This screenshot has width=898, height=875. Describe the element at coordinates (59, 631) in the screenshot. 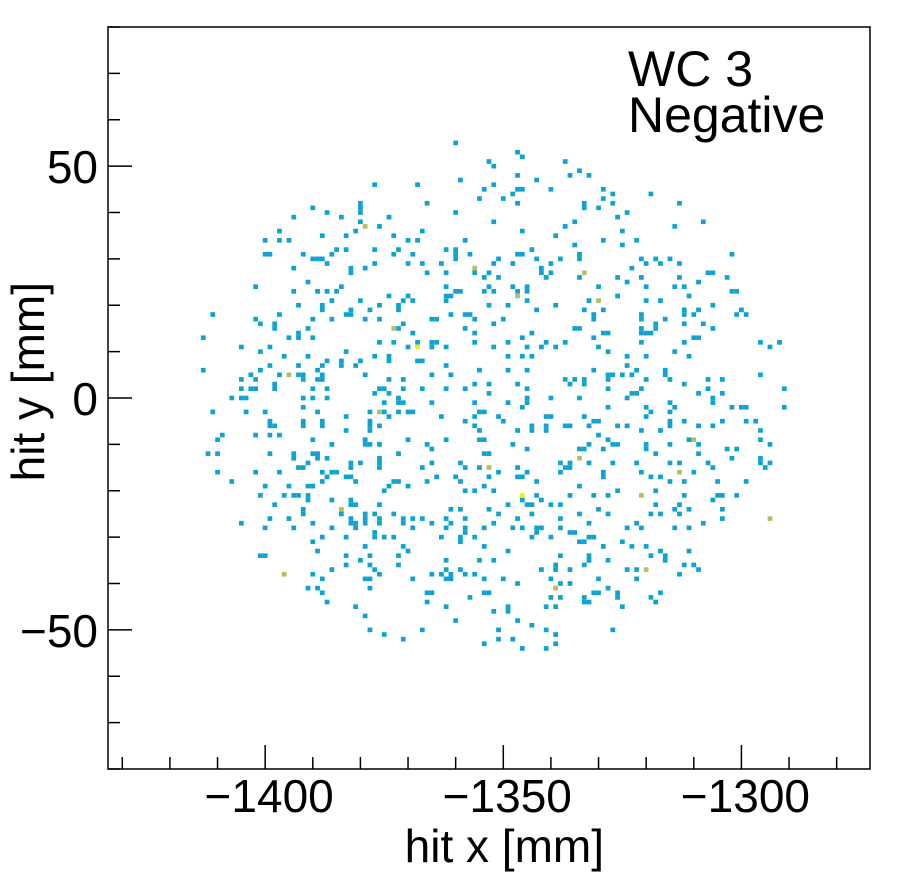

I see `y-tick-label: −50` at that location.